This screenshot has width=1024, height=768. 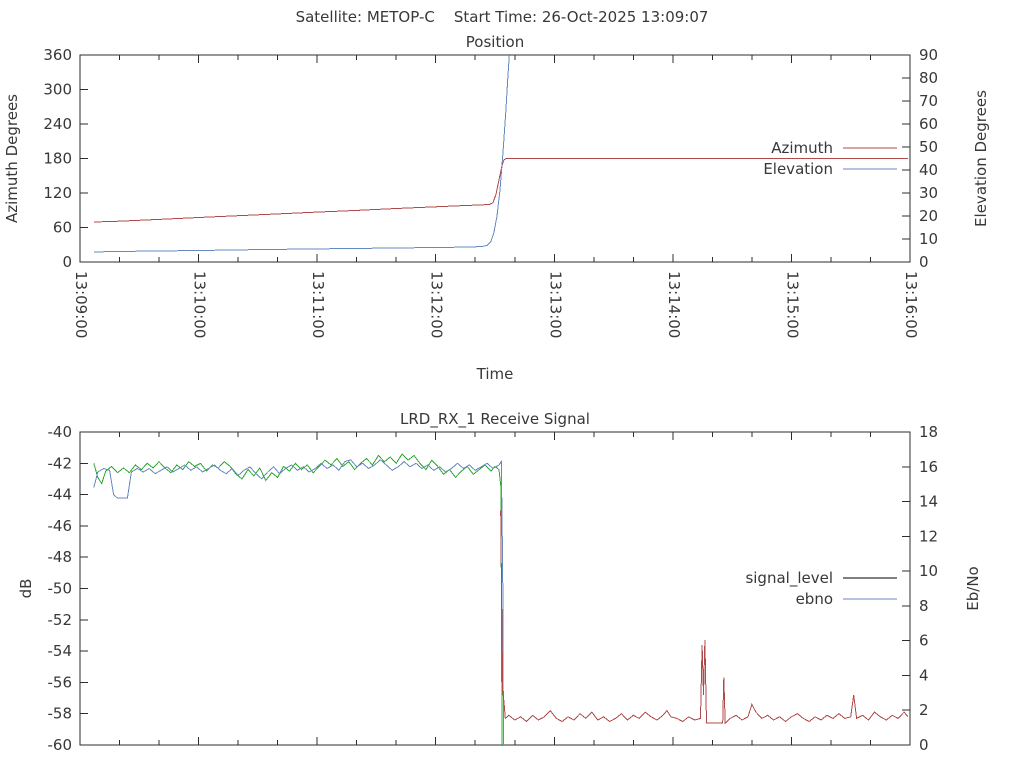 I want to click on y-tick-label: -44, so click(x=60, y=495).